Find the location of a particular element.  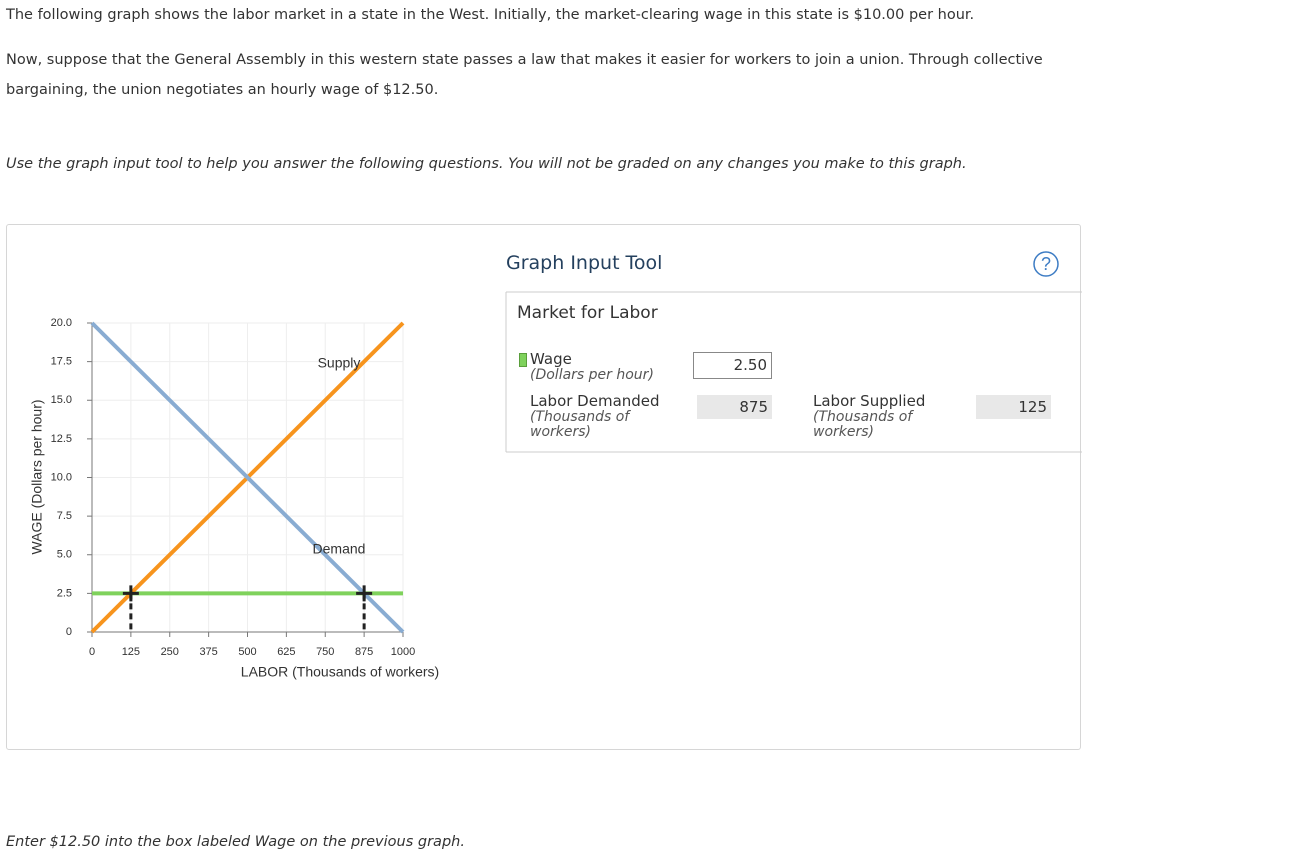

wage-label: Wage is located at coordinates (551, 359).